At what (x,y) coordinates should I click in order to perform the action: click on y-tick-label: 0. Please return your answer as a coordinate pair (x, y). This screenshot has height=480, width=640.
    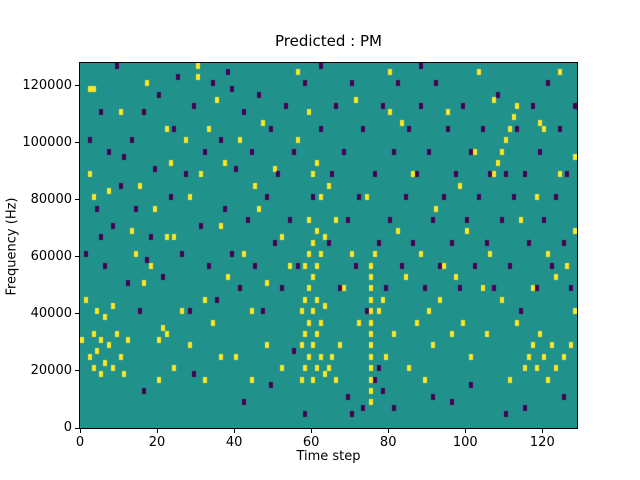
    Looking at the image, I should click on (67, 427).